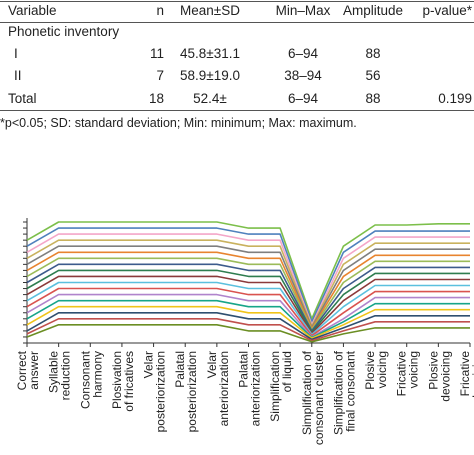 Image resolution: width=474 pixels, height=455 pixels. I want to click on header-min-max: Min–Max, so click(303, 10).